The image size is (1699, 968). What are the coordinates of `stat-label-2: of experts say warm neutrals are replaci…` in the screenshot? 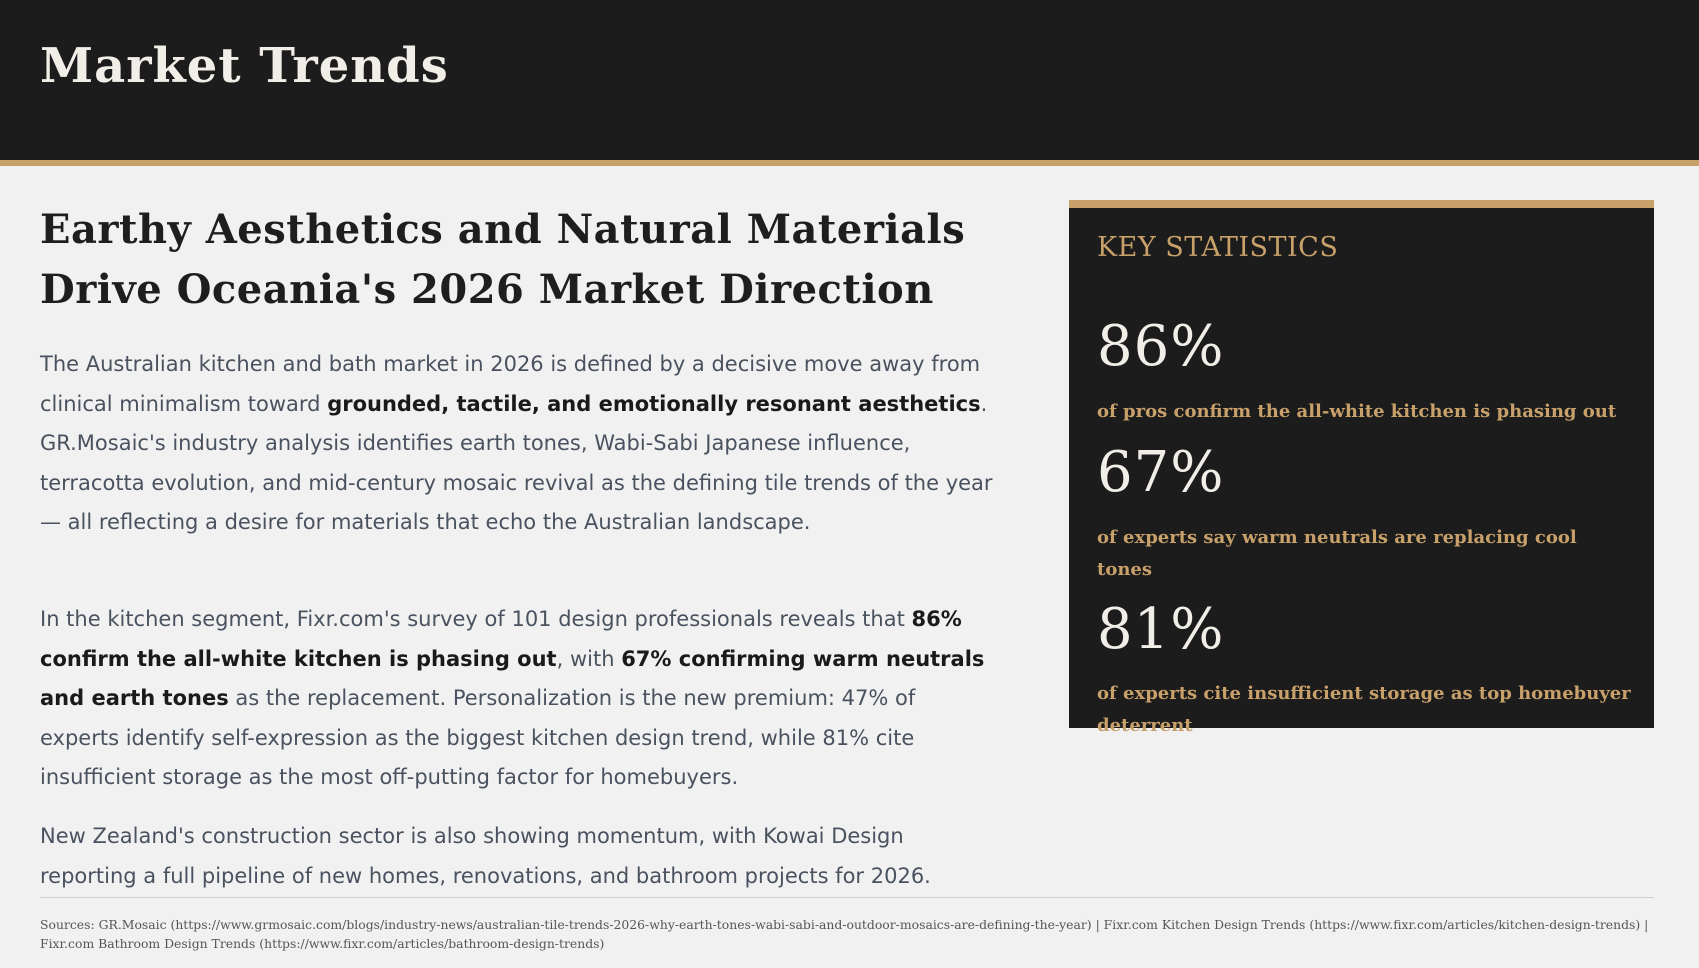 It's located at (1337, 553).